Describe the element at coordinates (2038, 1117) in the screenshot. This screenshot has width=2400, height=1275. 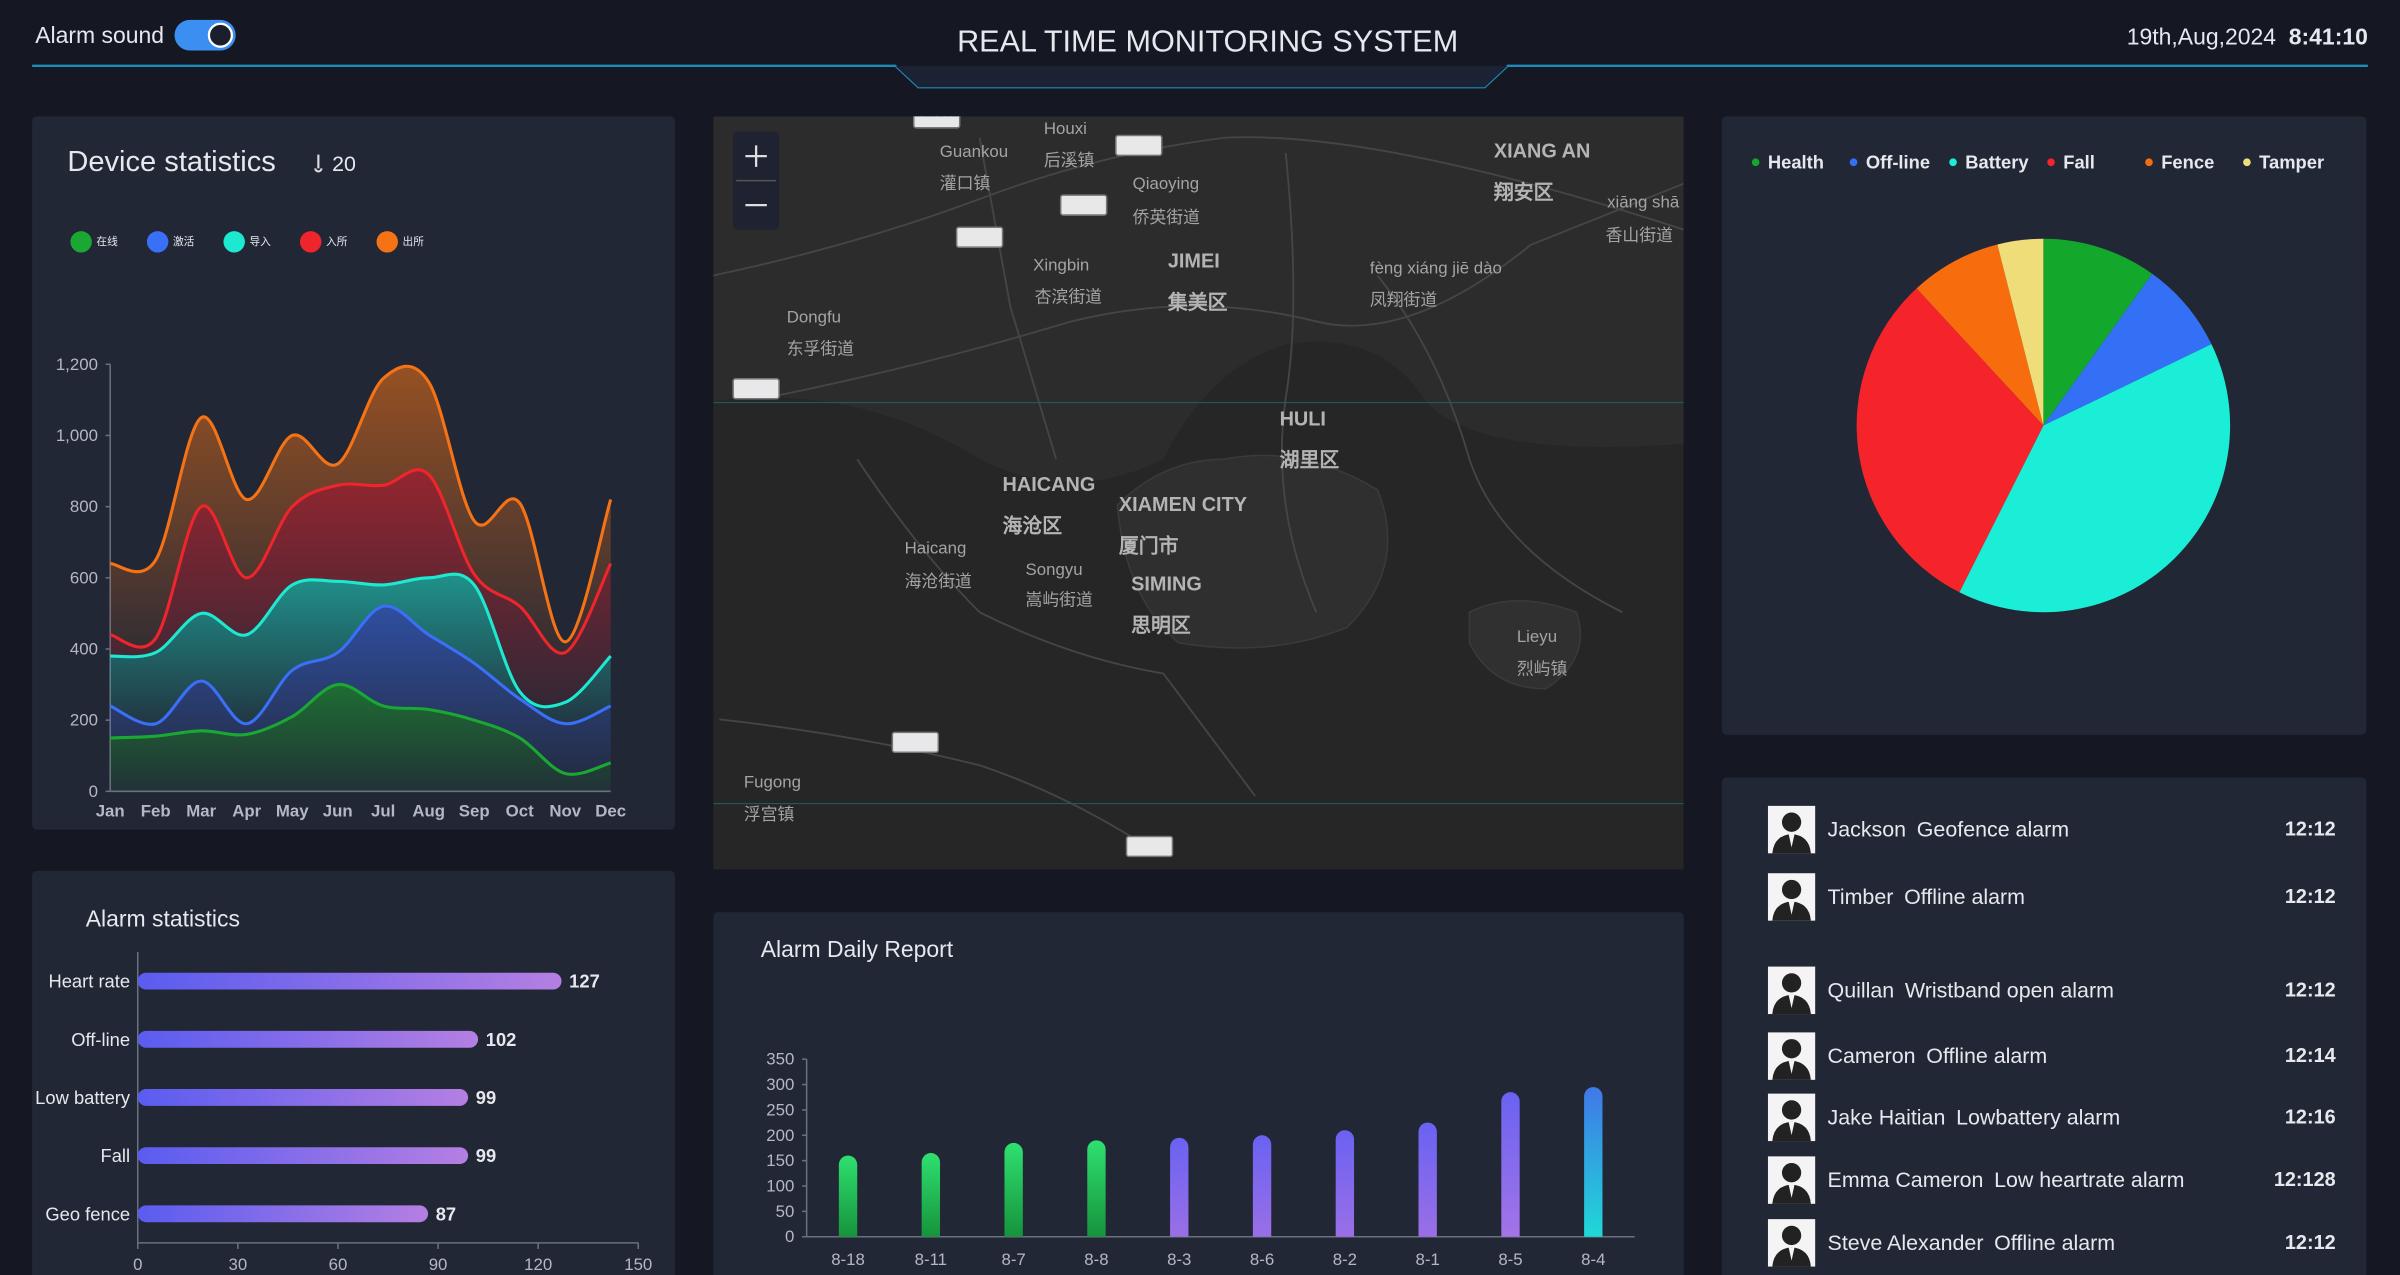
I see `alarm-type: Lowbattery alarm` at that location.